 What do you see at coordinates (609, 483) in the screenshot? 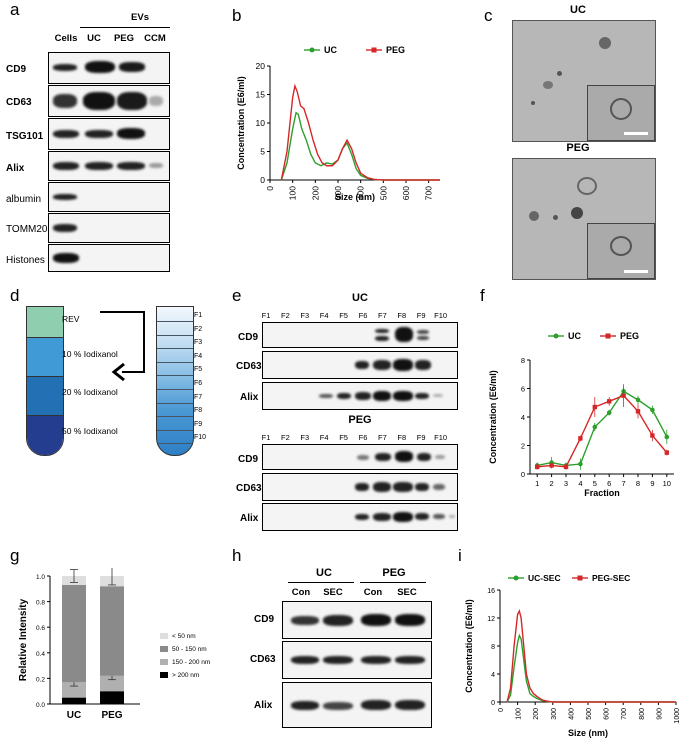
I see `x-tick-label: 6` at bounding box center [609, 483].